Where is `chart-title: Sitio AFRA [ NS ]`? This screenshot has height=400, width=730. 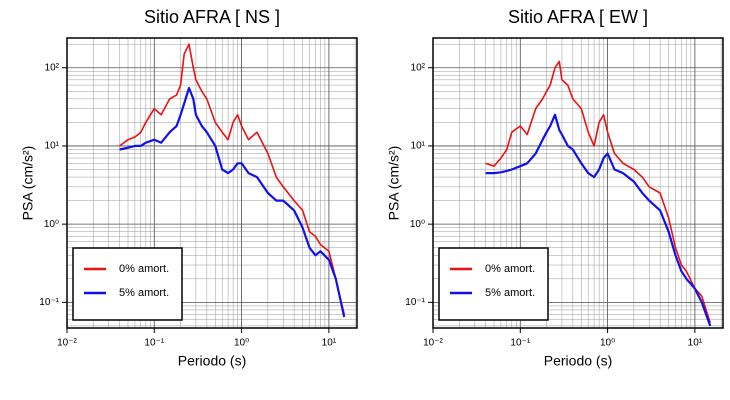 chart-title: Sitio AFRA [ NS ] is located at coordinates (212, 17).